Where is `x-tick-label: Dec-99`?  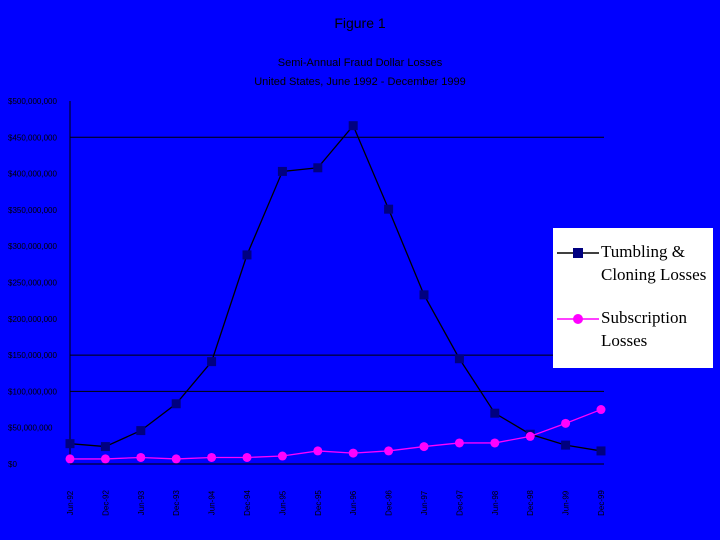
x-tick-label: Dec-99 is located at coordinates (601, 503).